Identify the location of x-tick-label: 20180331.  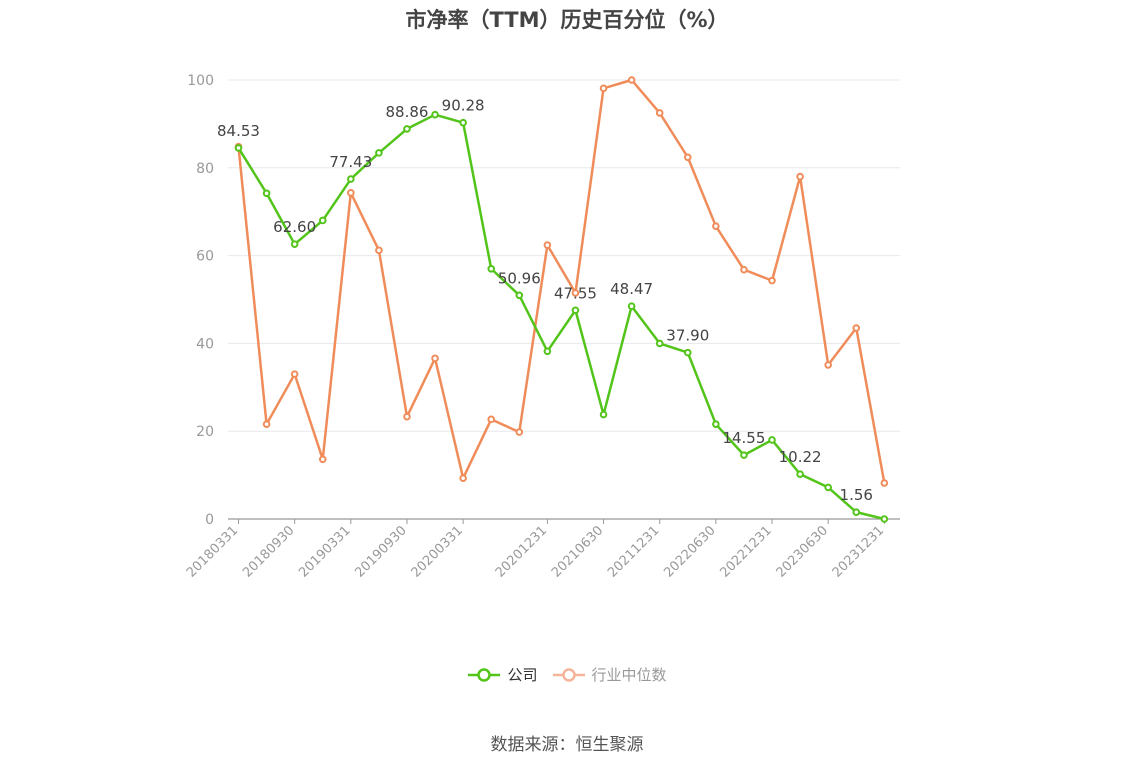
(212, 551).